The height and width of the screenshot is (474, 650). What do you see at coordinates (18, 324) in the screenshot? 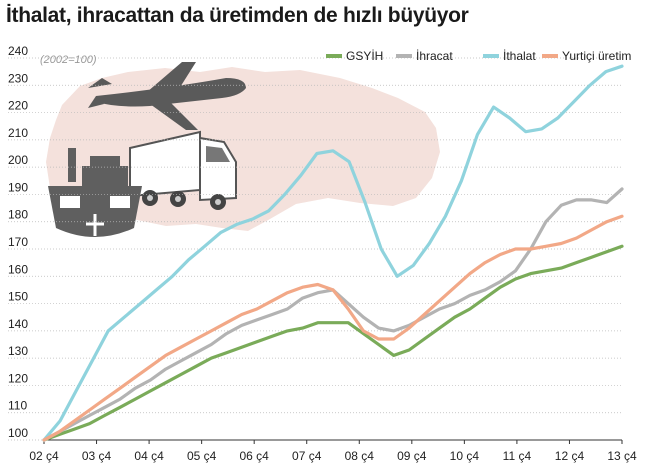
I see `y-tick-label: 140` at bounding box center [18, 324].